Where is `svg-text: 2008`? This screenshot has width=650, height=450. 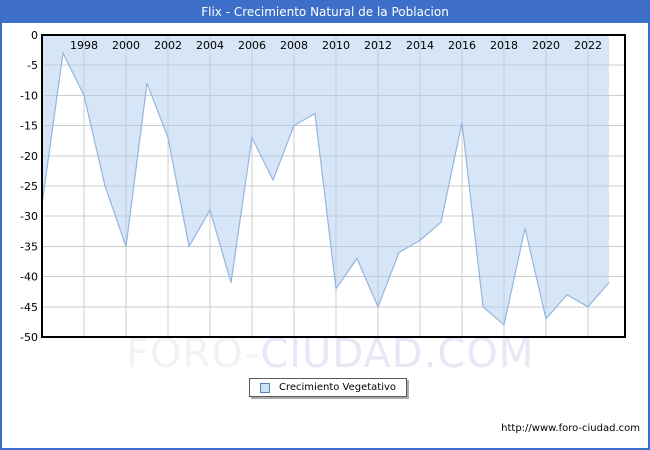 svg-text: 2008 is located at coordinates (294, 45).